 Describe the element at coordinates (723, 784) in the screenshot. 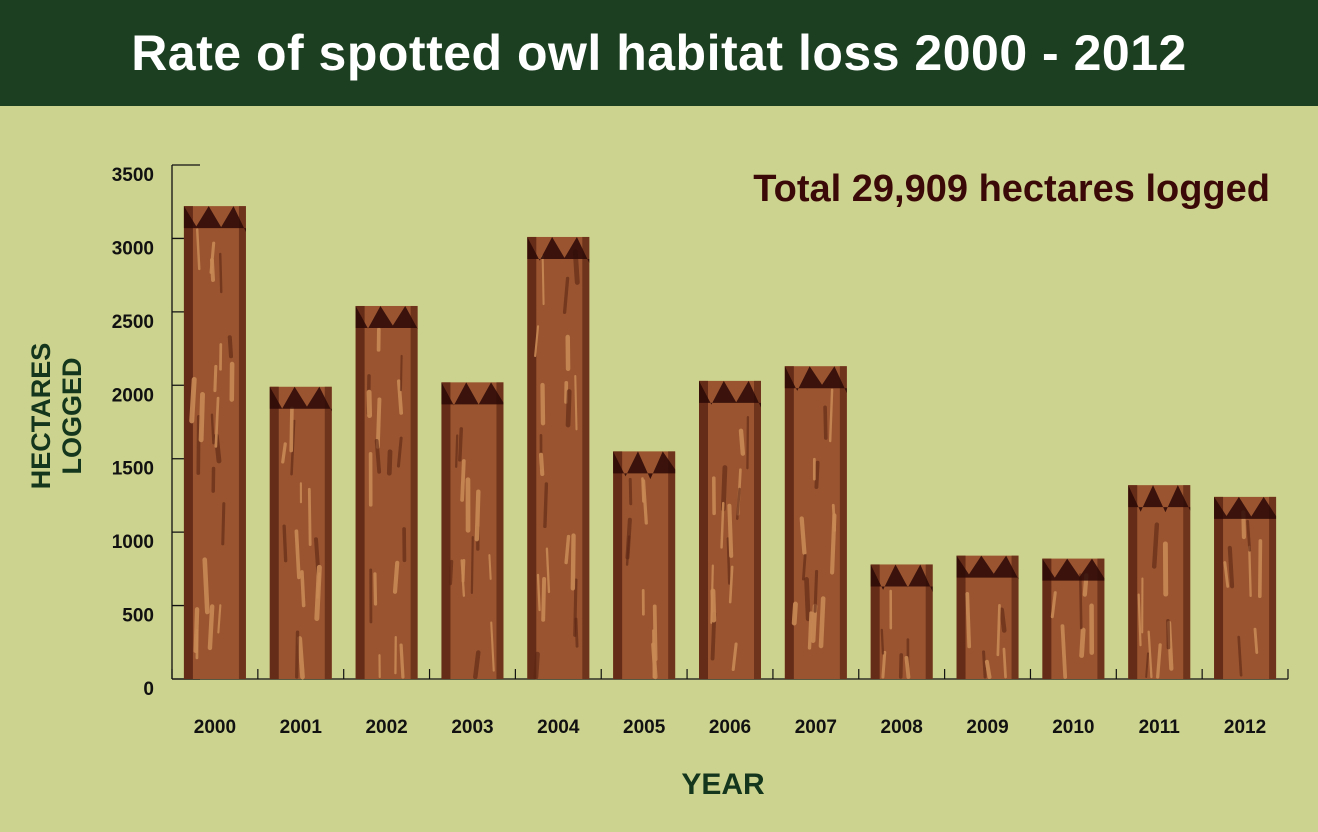

I see `x-axis-label: YEAR` at that location.